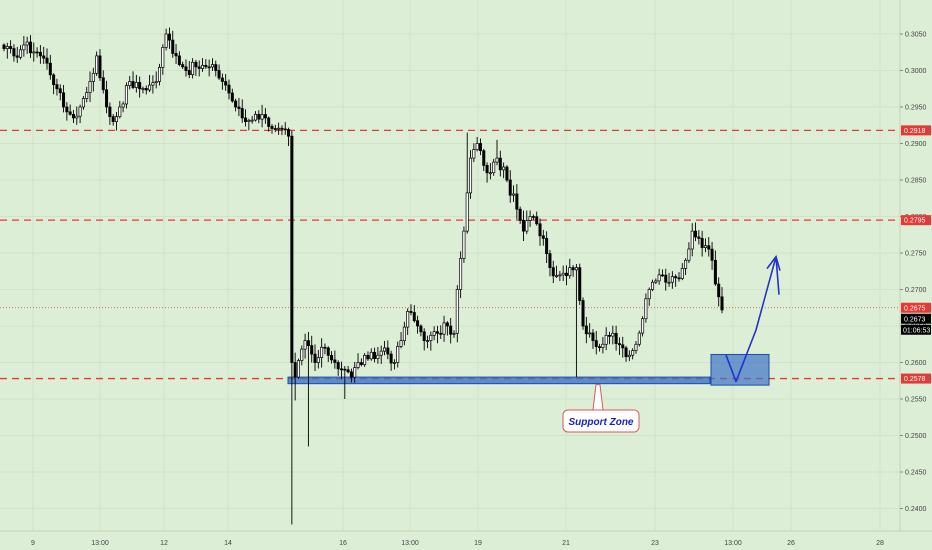 The height and width of the screenshot is (550, 932). Describe the element at coordinates (916, 330) in the screenshot. I see `countdown-label: 01:06:53` at that location.